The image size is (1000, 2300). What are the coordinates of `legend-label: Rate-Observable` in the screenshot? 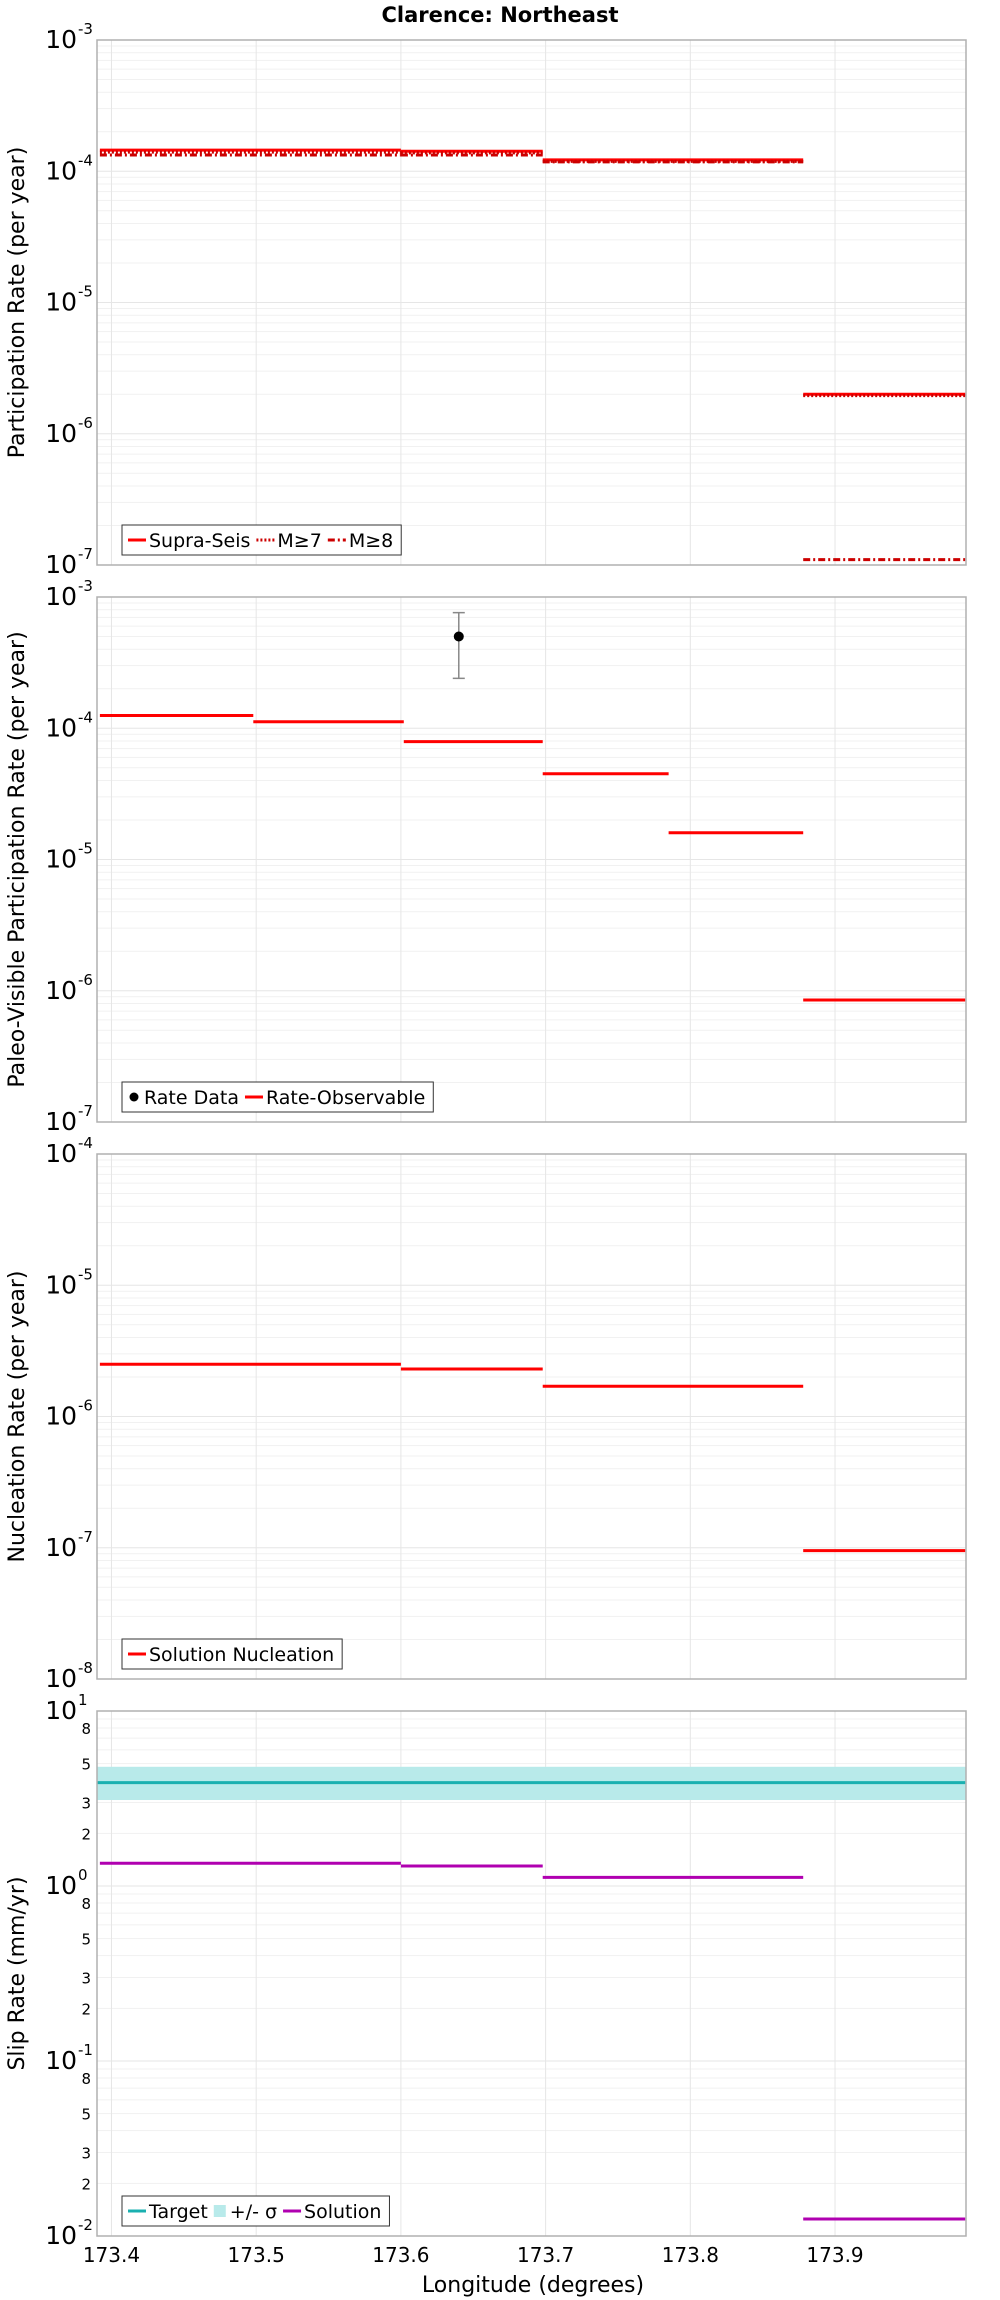 It's located at (345, 1098).